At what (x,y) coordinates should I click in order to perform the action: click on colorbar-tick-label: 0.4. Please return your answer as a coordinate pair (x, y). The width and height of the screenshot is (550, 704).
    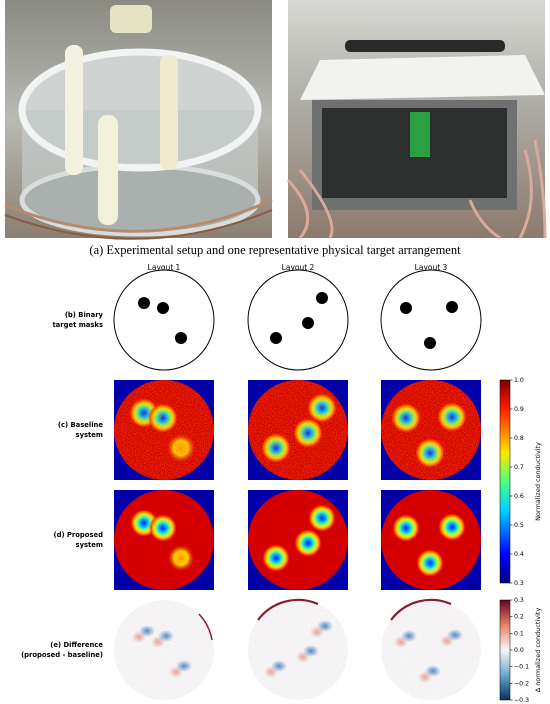
    Looking at the image, I should click on (519, 554).